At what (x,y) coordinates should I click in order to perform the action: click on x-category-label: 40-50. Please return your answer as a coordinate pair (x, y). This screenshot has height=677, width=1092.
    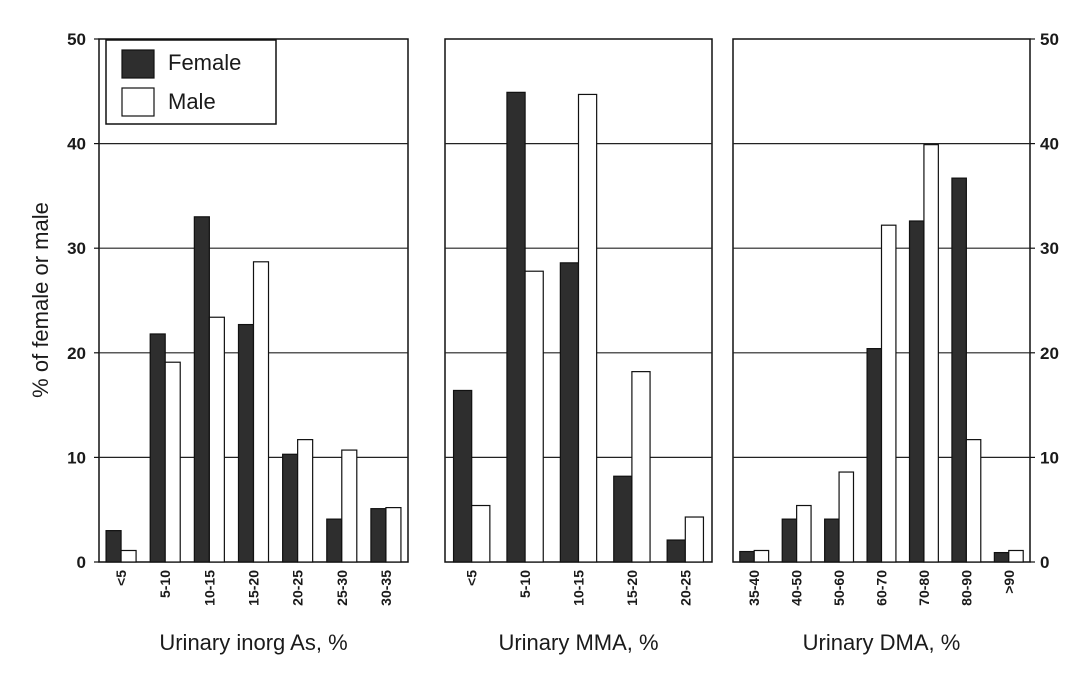
    Looking at the image, I should click on (797, 588).